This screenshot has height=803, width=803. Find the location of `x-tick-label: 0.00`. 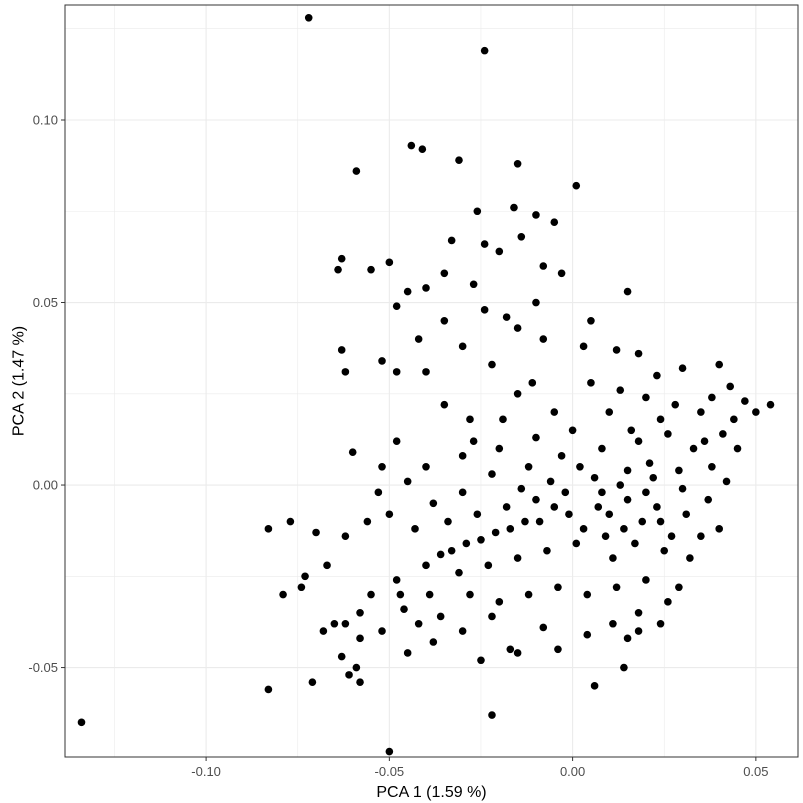

x-tick-label: 0.00 is located at coordinates (572, 771).